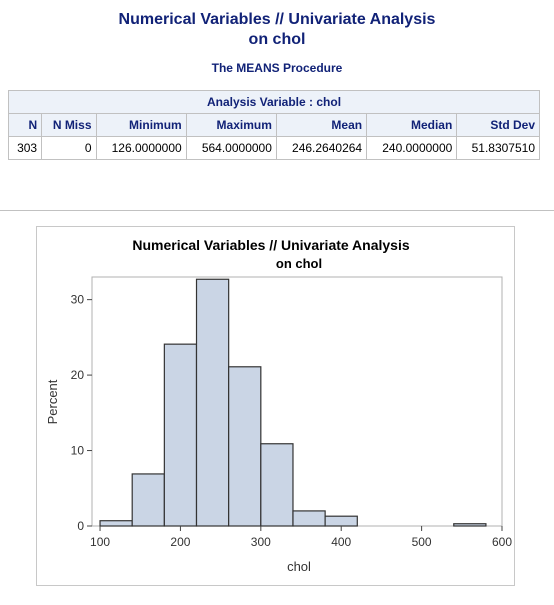  Describe the element at coordinates (277, 39) in the screenshot. I see `report-title-line2: on chol` at that location.